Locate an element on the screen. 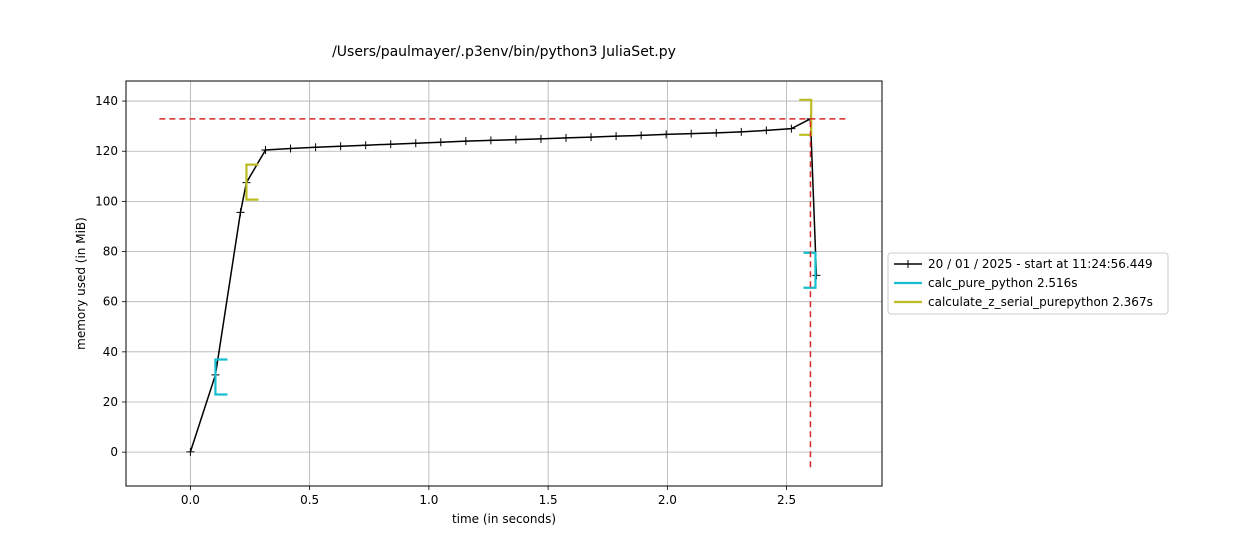  legend-box is located at coordinates (1028, 283).